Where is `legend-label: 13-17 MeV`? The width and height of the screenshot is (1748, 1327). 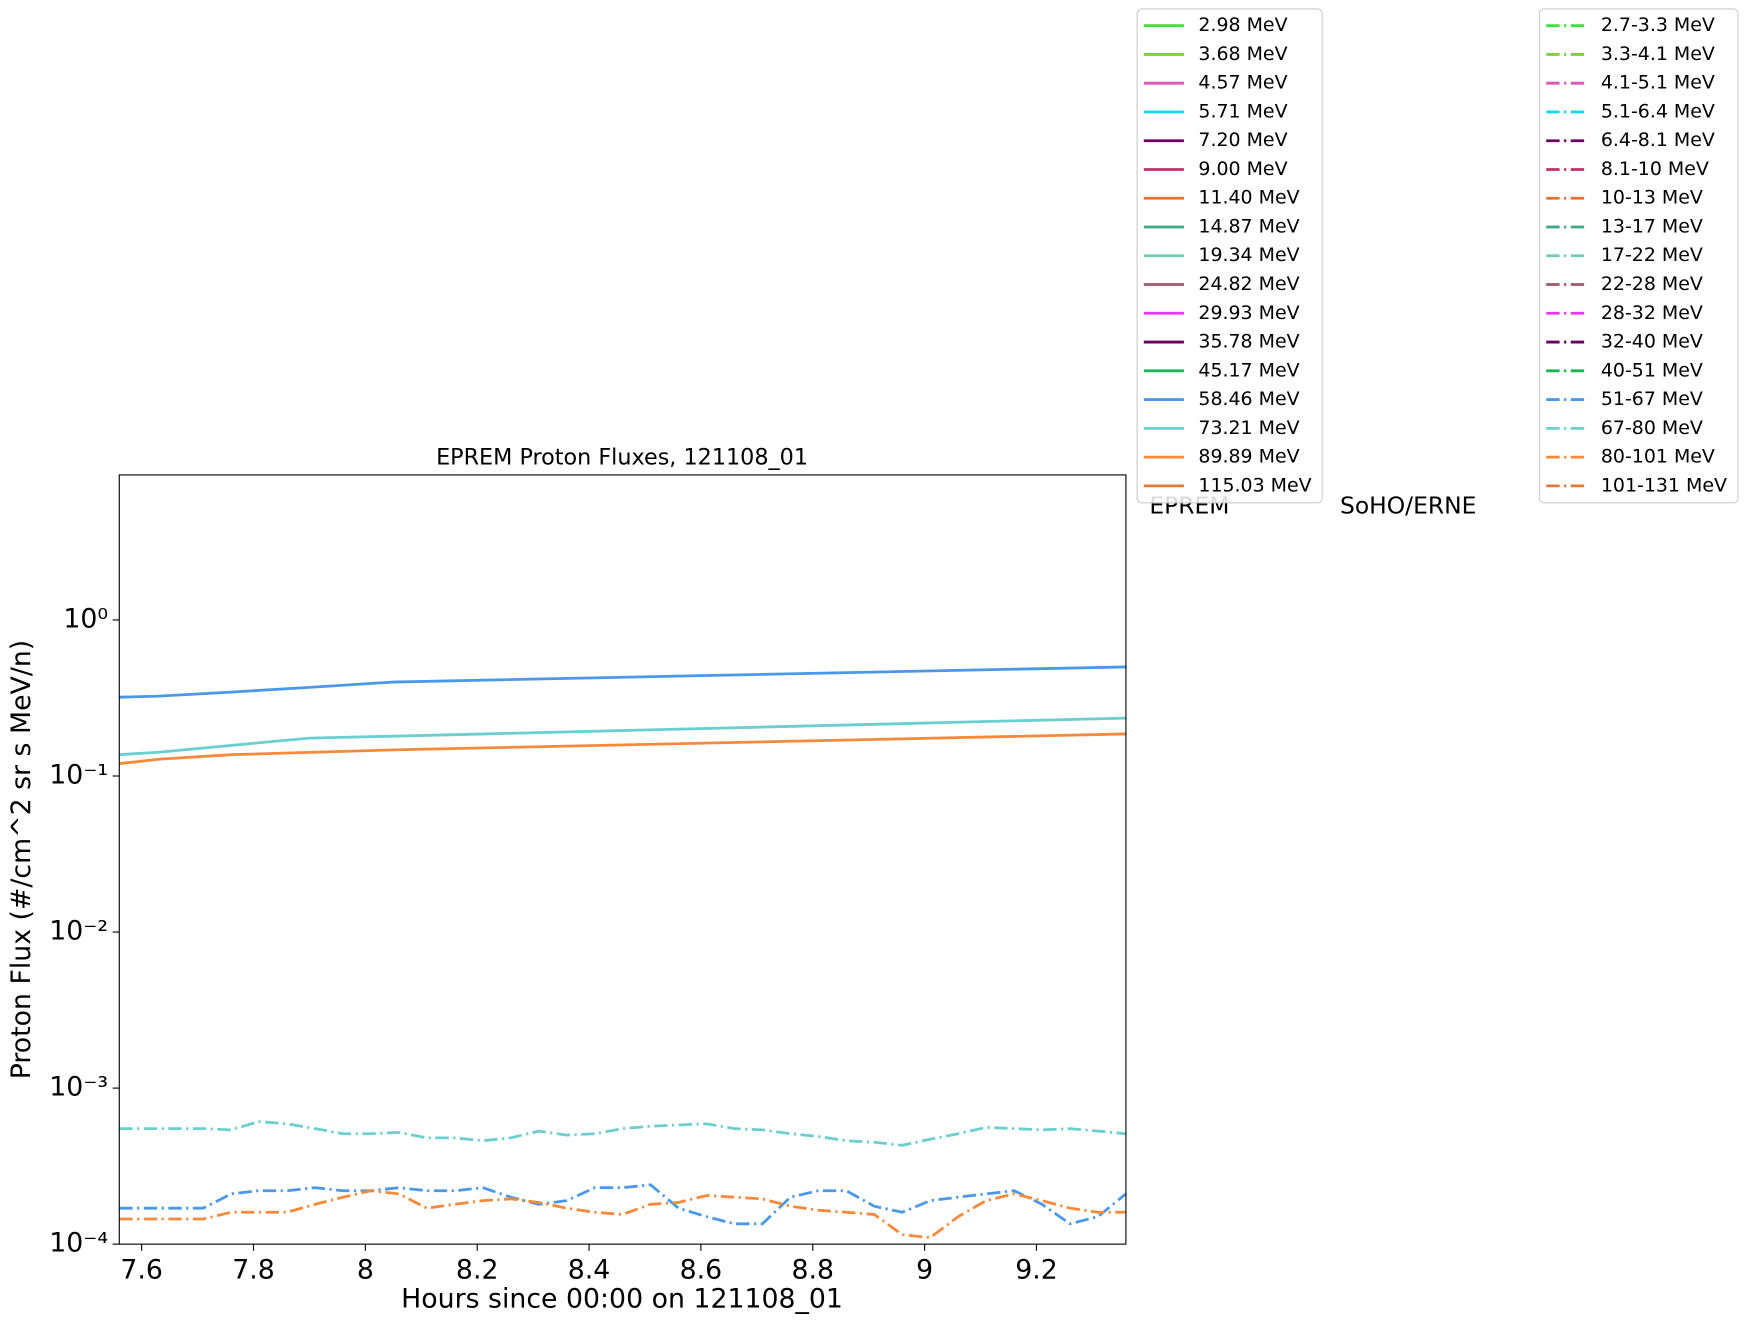 legend-label: 13-17 MeV is located at coordinates (1652, 227).